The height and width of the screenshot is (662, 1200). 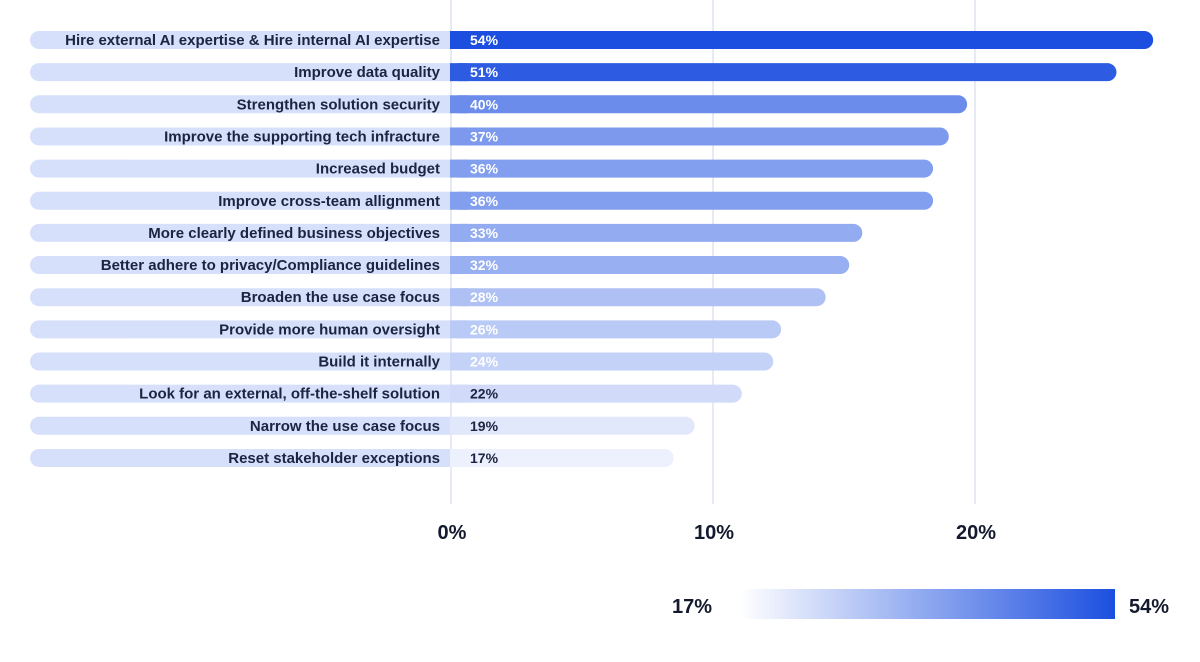 What do you see at coordinates (345, 426) in the screenshot?
I see `category-label: Narrow the use case focus` at bounding box center [345, 426].